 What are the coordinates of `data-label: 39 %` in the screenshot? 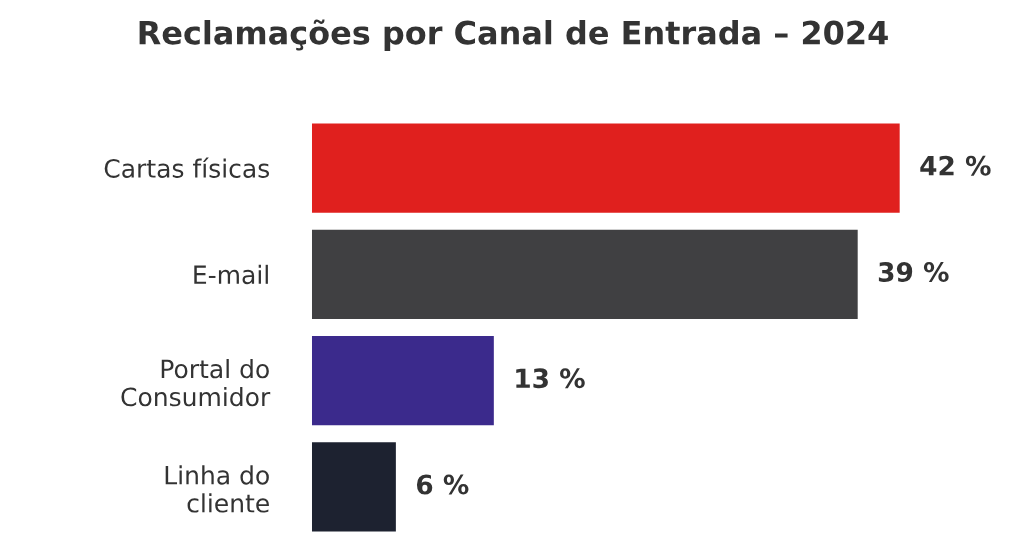 It's located at (913, 272).